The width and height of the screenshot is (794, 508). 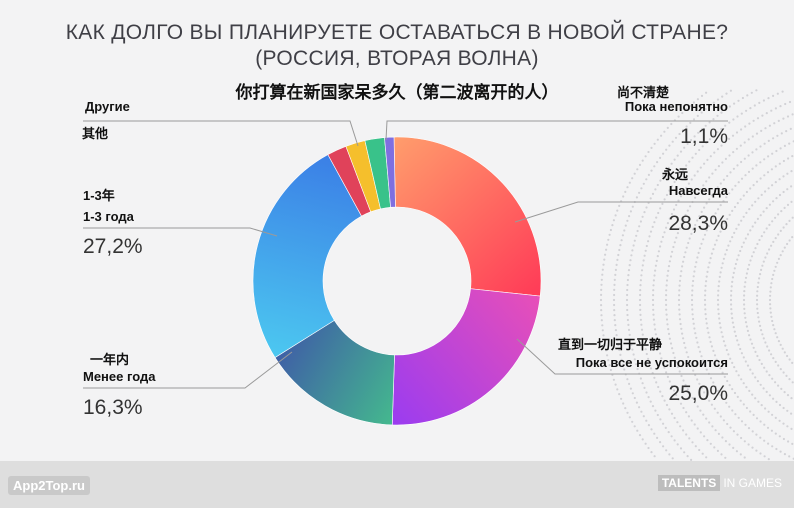 I want to click on label-other-zh: 其他, so click(x=95, y=133).